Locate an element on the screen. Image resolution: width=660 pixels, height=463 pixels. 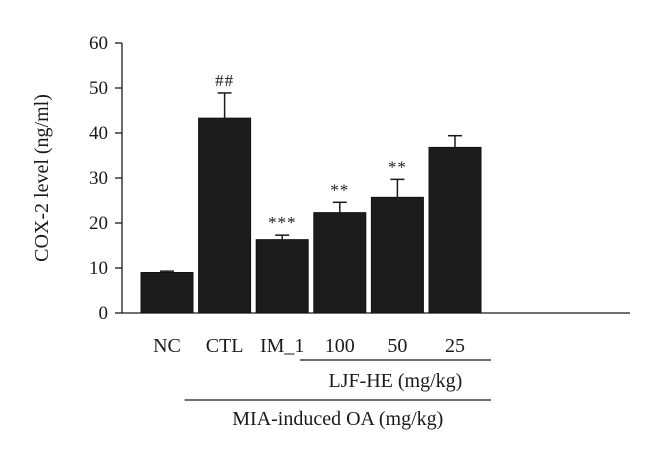
y-tick-label: 60 is located at coordinates (98, 43).